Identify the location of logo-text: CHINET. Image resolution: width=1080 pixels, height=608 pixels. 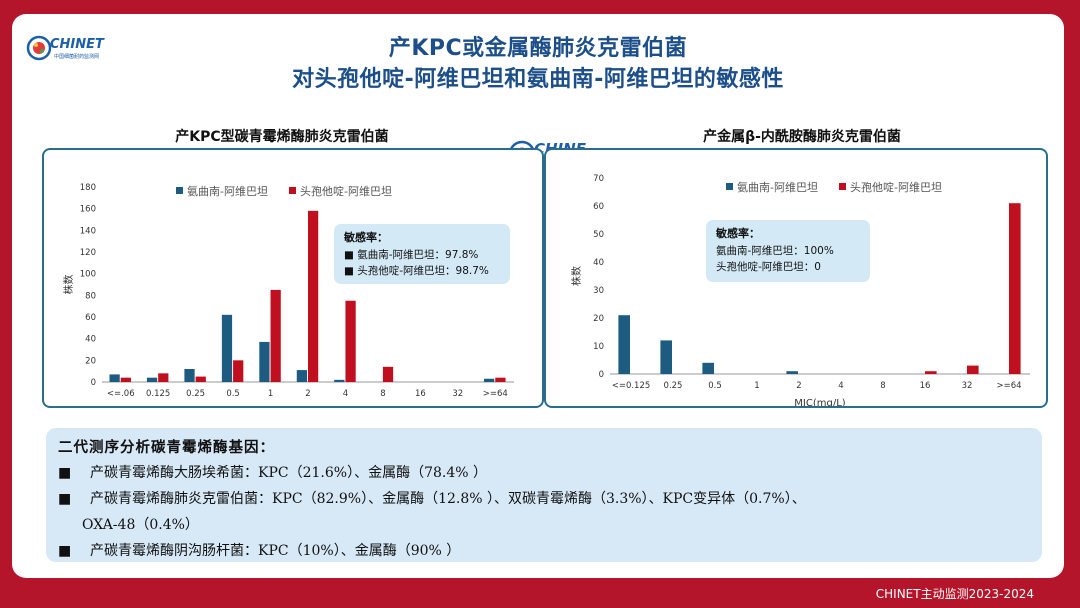
(77, 44).